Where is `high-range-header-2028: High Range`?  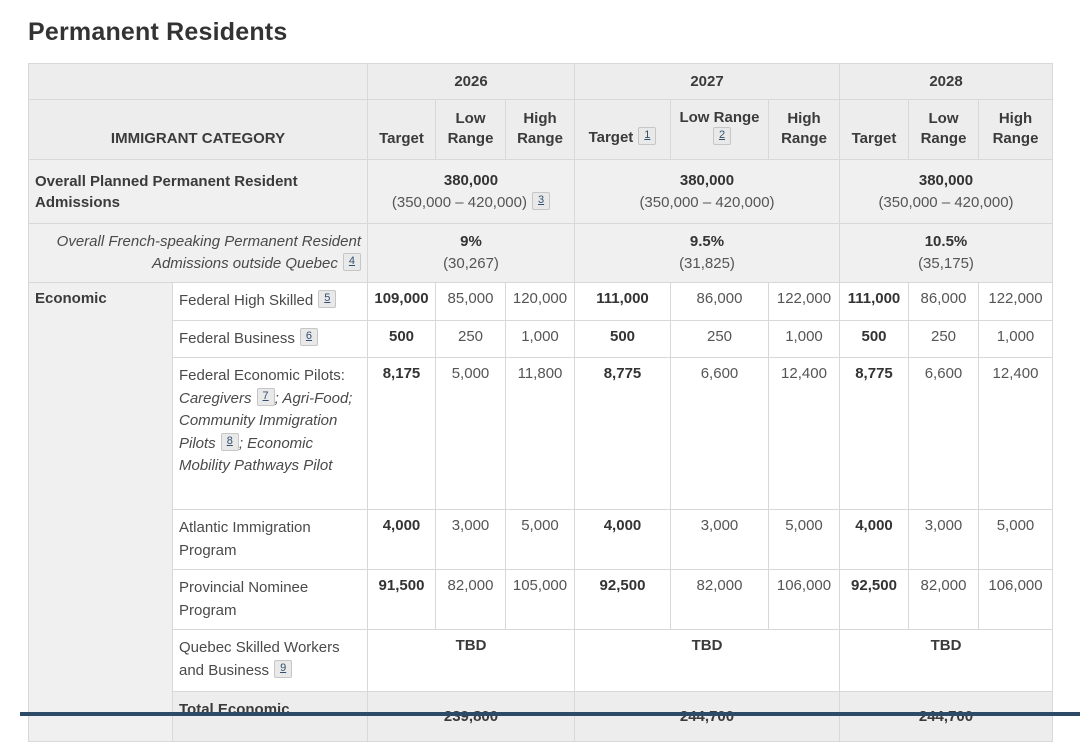
high-range-header-2028: High Range is located at coordinates (1015, 129).